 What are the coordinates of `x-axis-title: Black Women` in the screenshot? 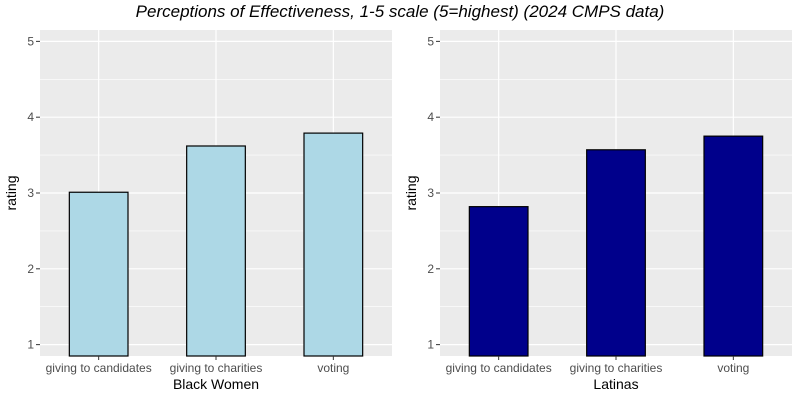 It's located at (216, 384).